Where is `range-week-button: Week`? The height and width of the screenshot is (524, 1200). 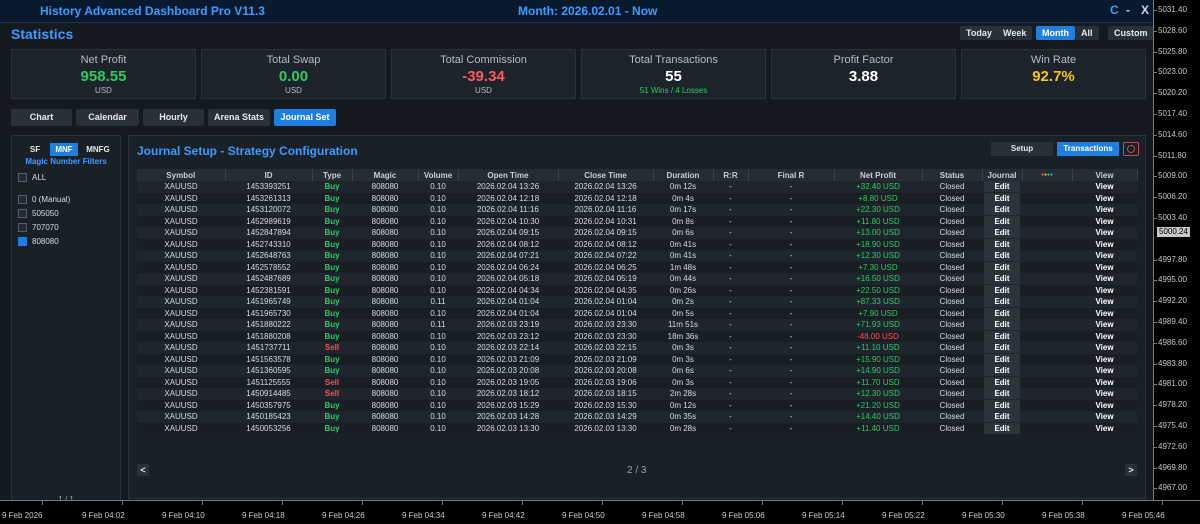
range-week-button: Week is located at coordinates (1015, 33).